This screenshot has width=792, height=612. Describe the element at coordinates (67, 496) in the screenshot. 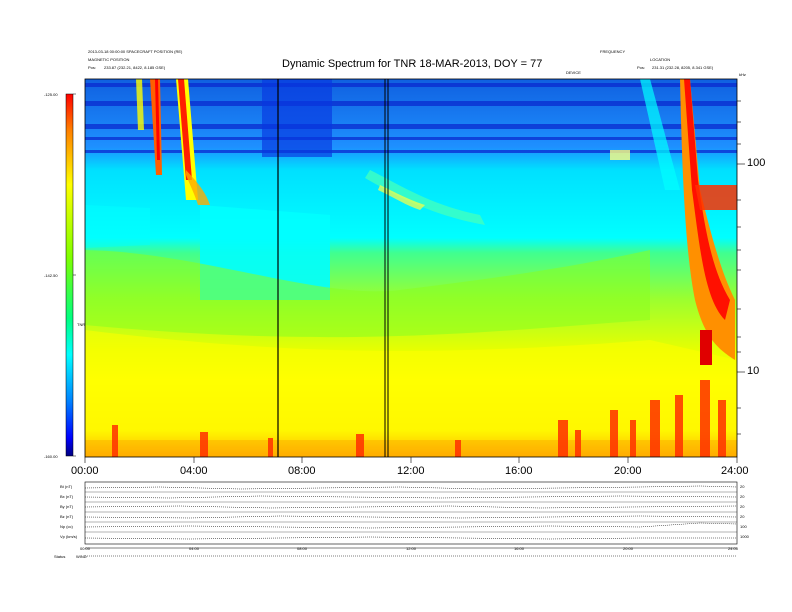

I see `panel-label: Bx (nT)` at that location.